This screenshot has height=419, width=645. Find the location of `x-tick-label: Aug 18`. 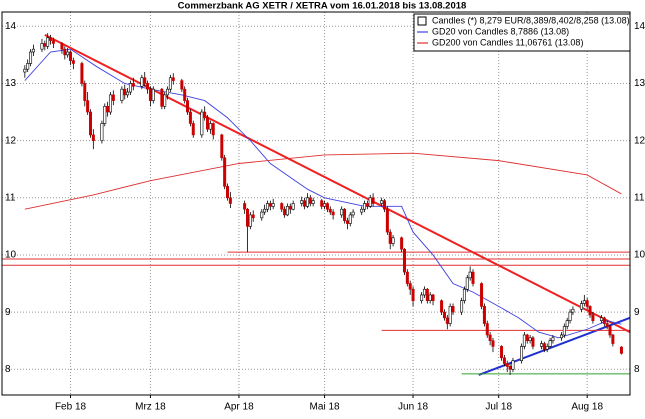

x-tick-label: Aug 18 is located at coordinates (587, 407).